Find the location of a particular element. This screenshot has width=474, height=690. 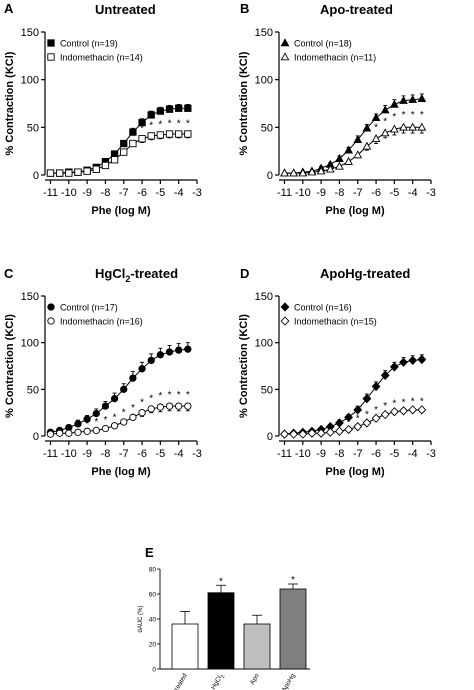

x-tick-label: -3 is located at coordinates (431, 193).